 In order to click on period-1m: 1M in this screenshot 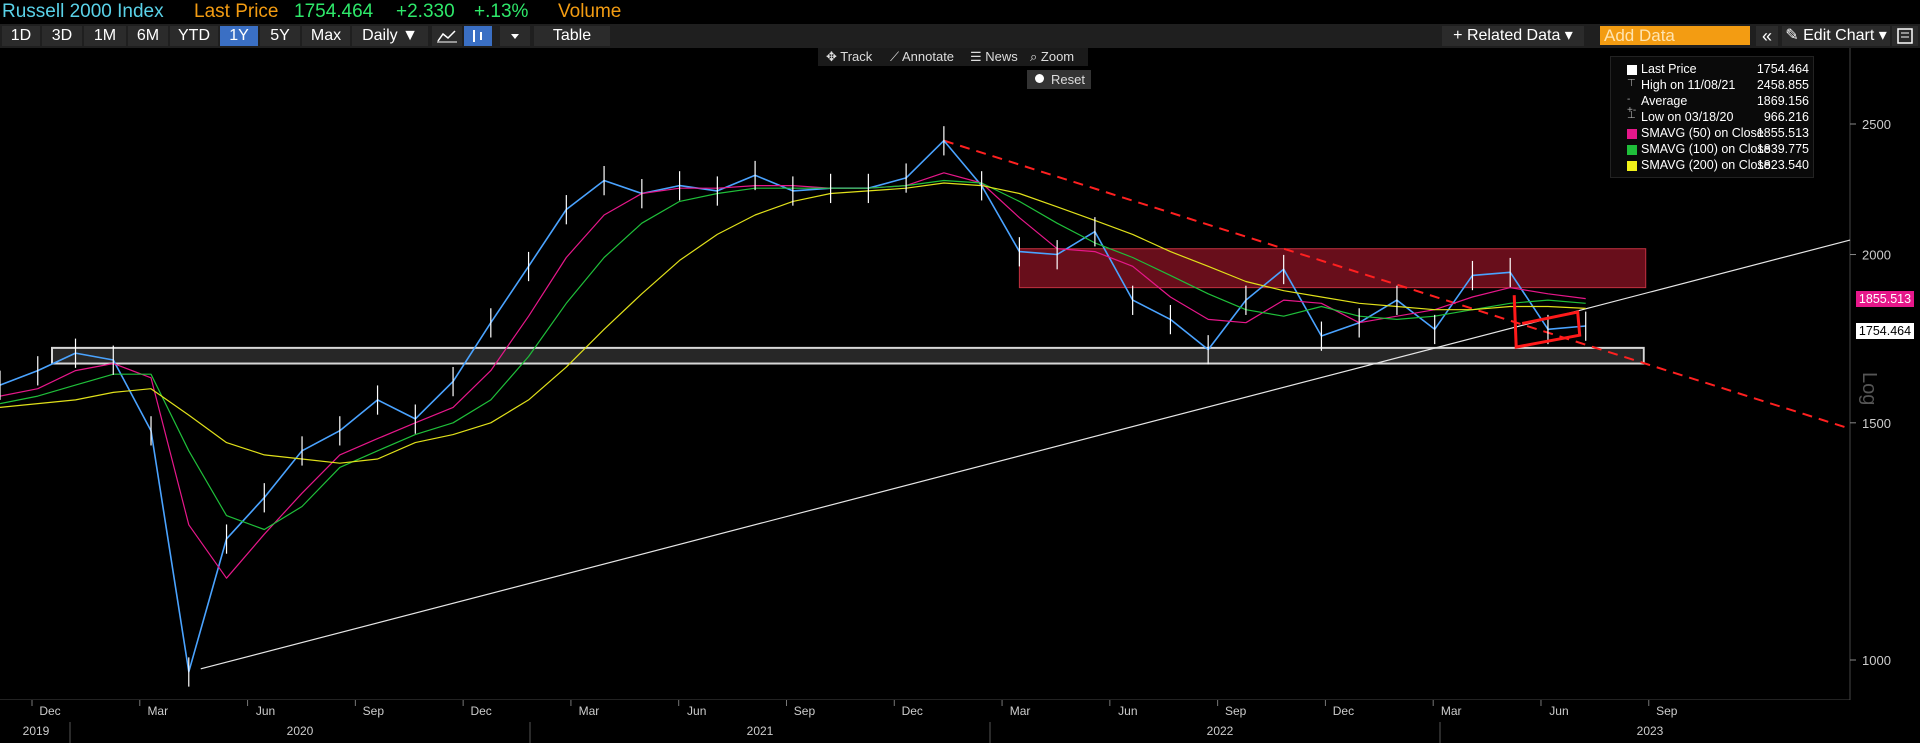, I will do `click(105, 36)`.